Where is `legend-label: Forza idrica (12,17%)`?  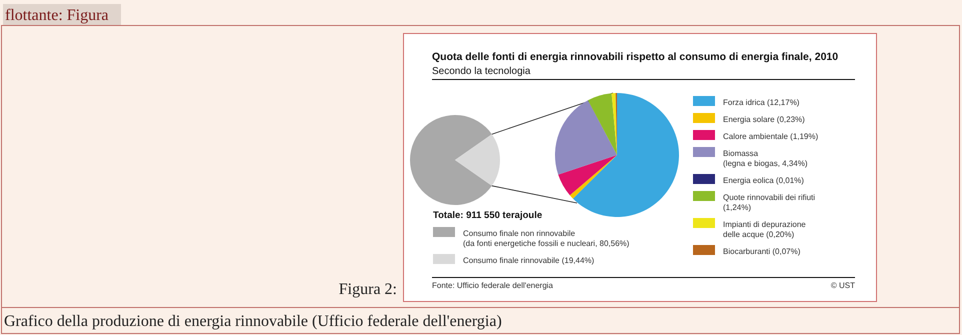 legend-label: Forza idrica (12,17%) is located at coordinates (761, 102).